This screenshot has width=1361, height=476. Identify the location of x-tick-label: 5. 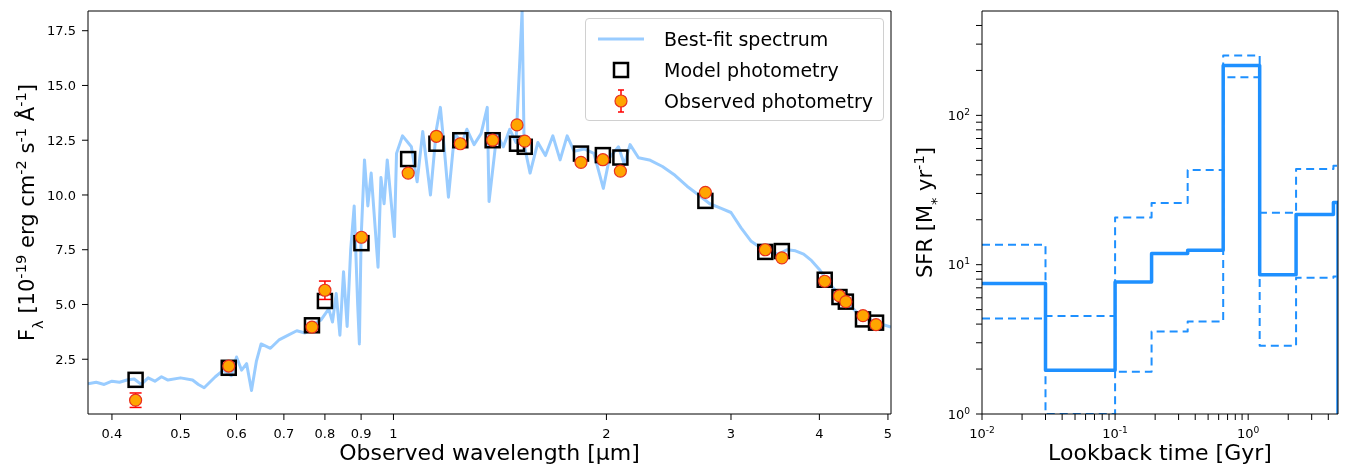
(888, 433).